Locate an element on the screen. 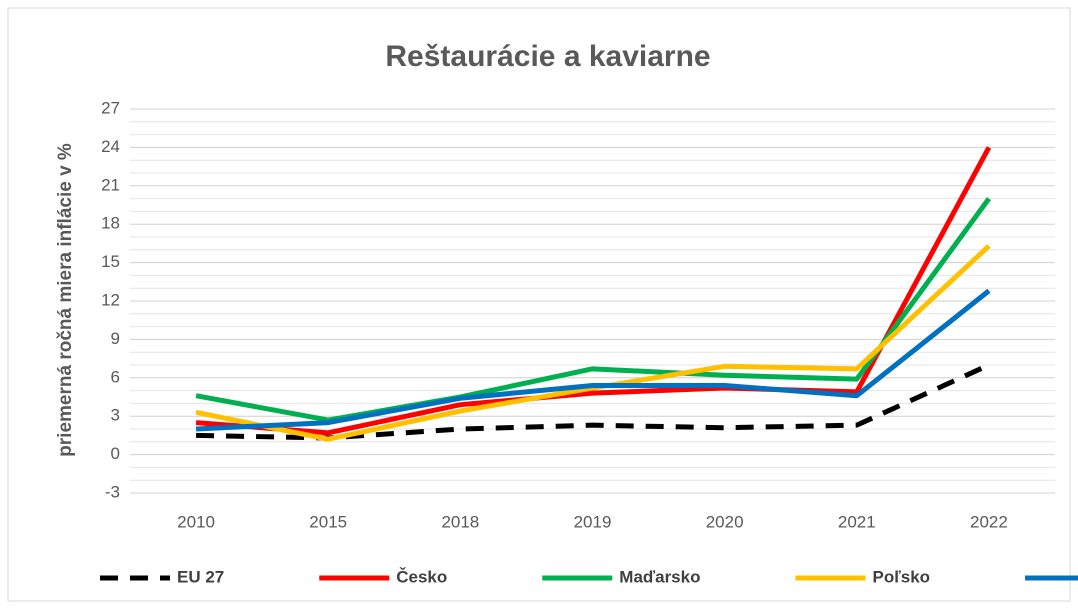 The image size is (1078, 609). x-tick-label: 2018 is located at coordinates (460, 521).